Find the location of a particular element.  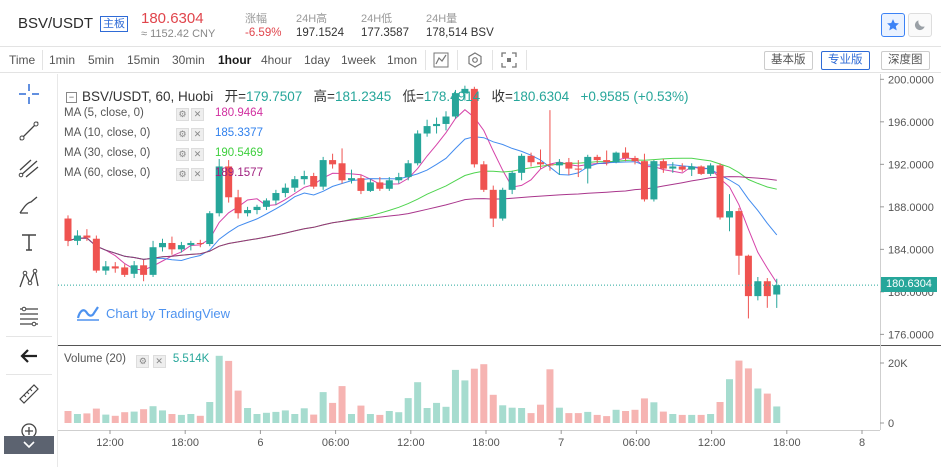

ma30-legend: MA (30, close, 0) ⚙ ✕ 190.5469 is located at coordinates (163, 154).